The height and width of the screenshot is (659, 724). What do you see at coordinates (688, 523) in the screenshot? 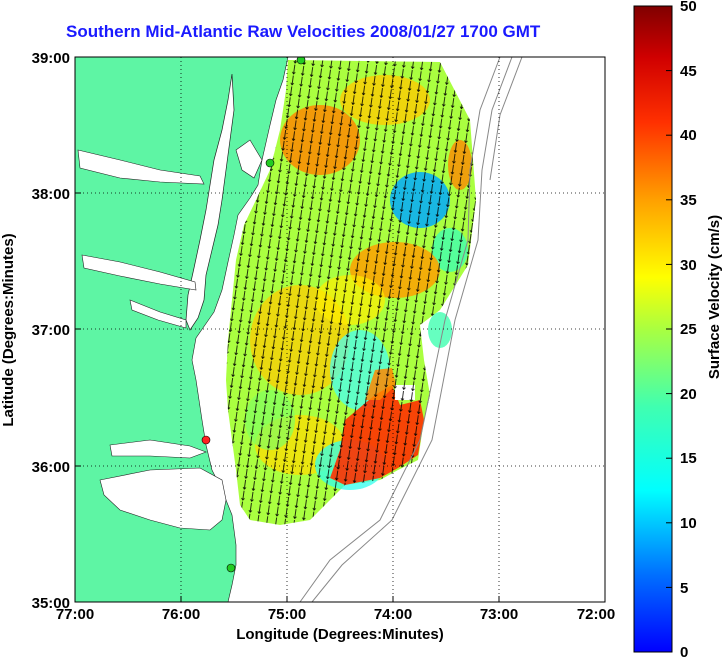
I see `colorbar-tick-label: 10` at bounding box center [688, 523].